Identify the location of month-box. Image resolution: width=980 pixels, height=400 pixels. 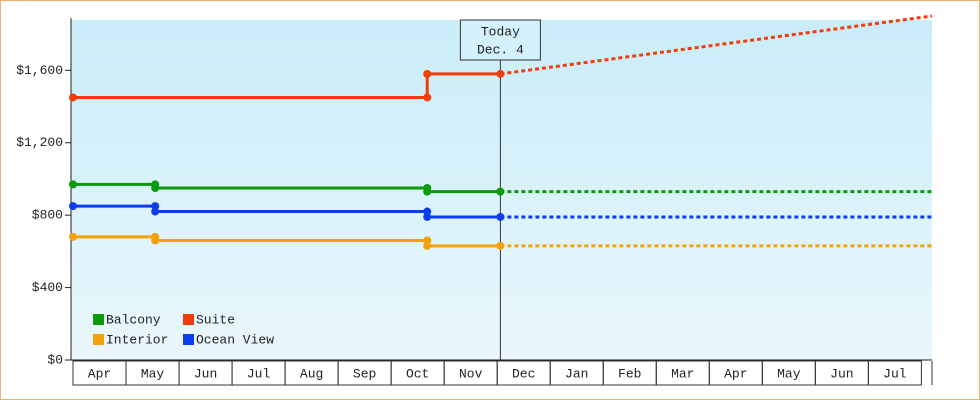
(894, 373).